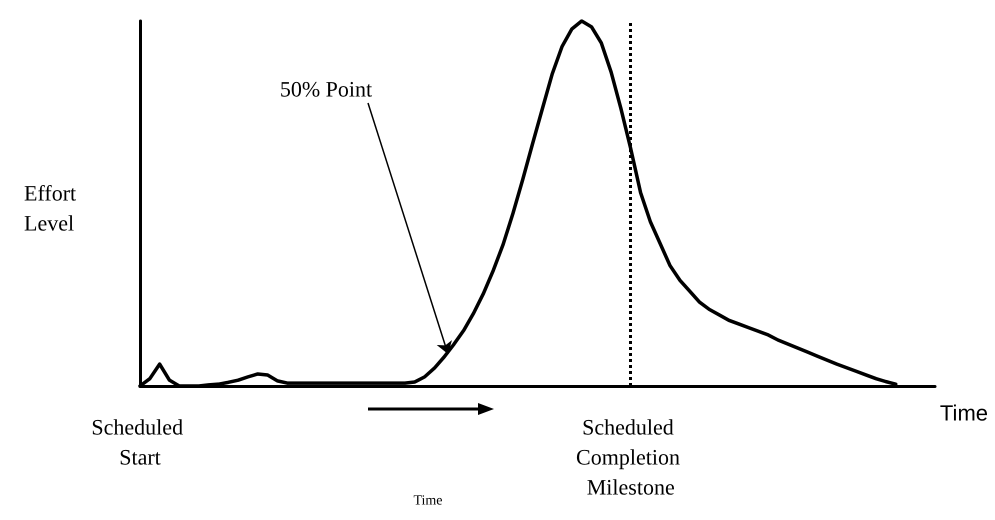  What do you see at coordinates (50, 208) in the screenshot?
I see `y-axis-title: Effort Level` at bounding box center [50, 208].